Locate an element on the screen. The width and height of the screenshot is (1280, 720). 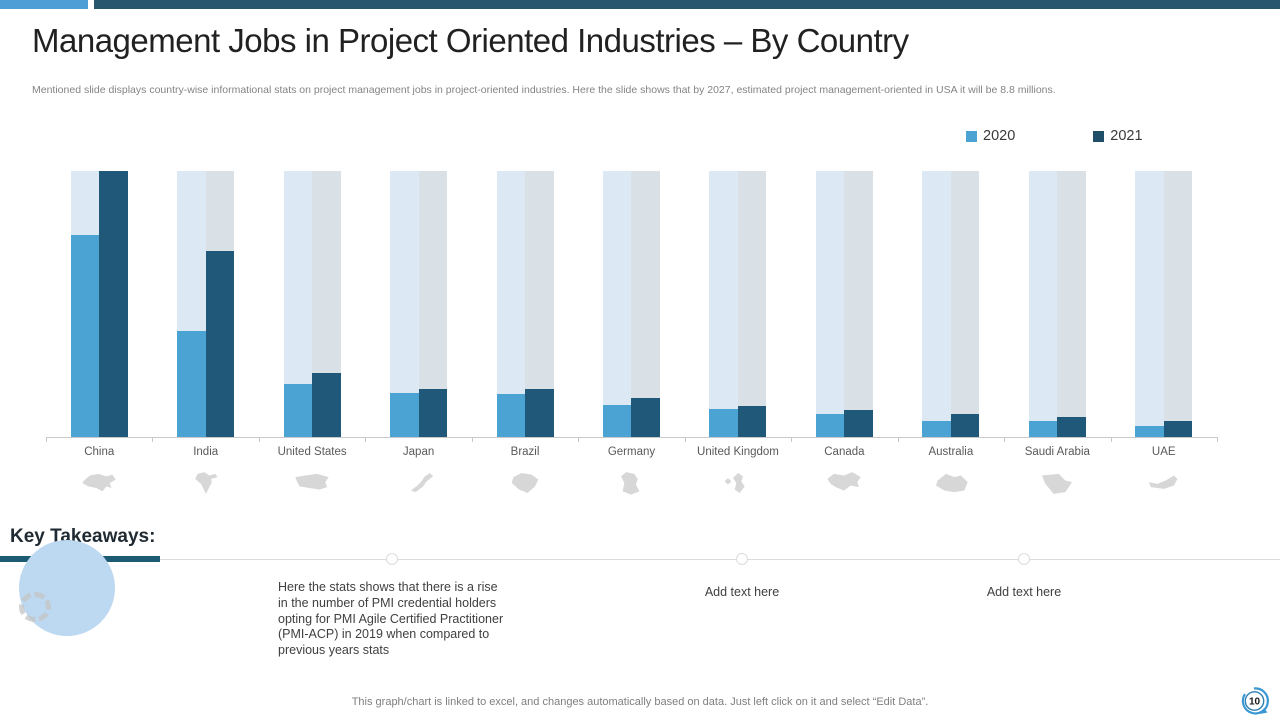
bar-group-japan is located at coordinates (418, 304).